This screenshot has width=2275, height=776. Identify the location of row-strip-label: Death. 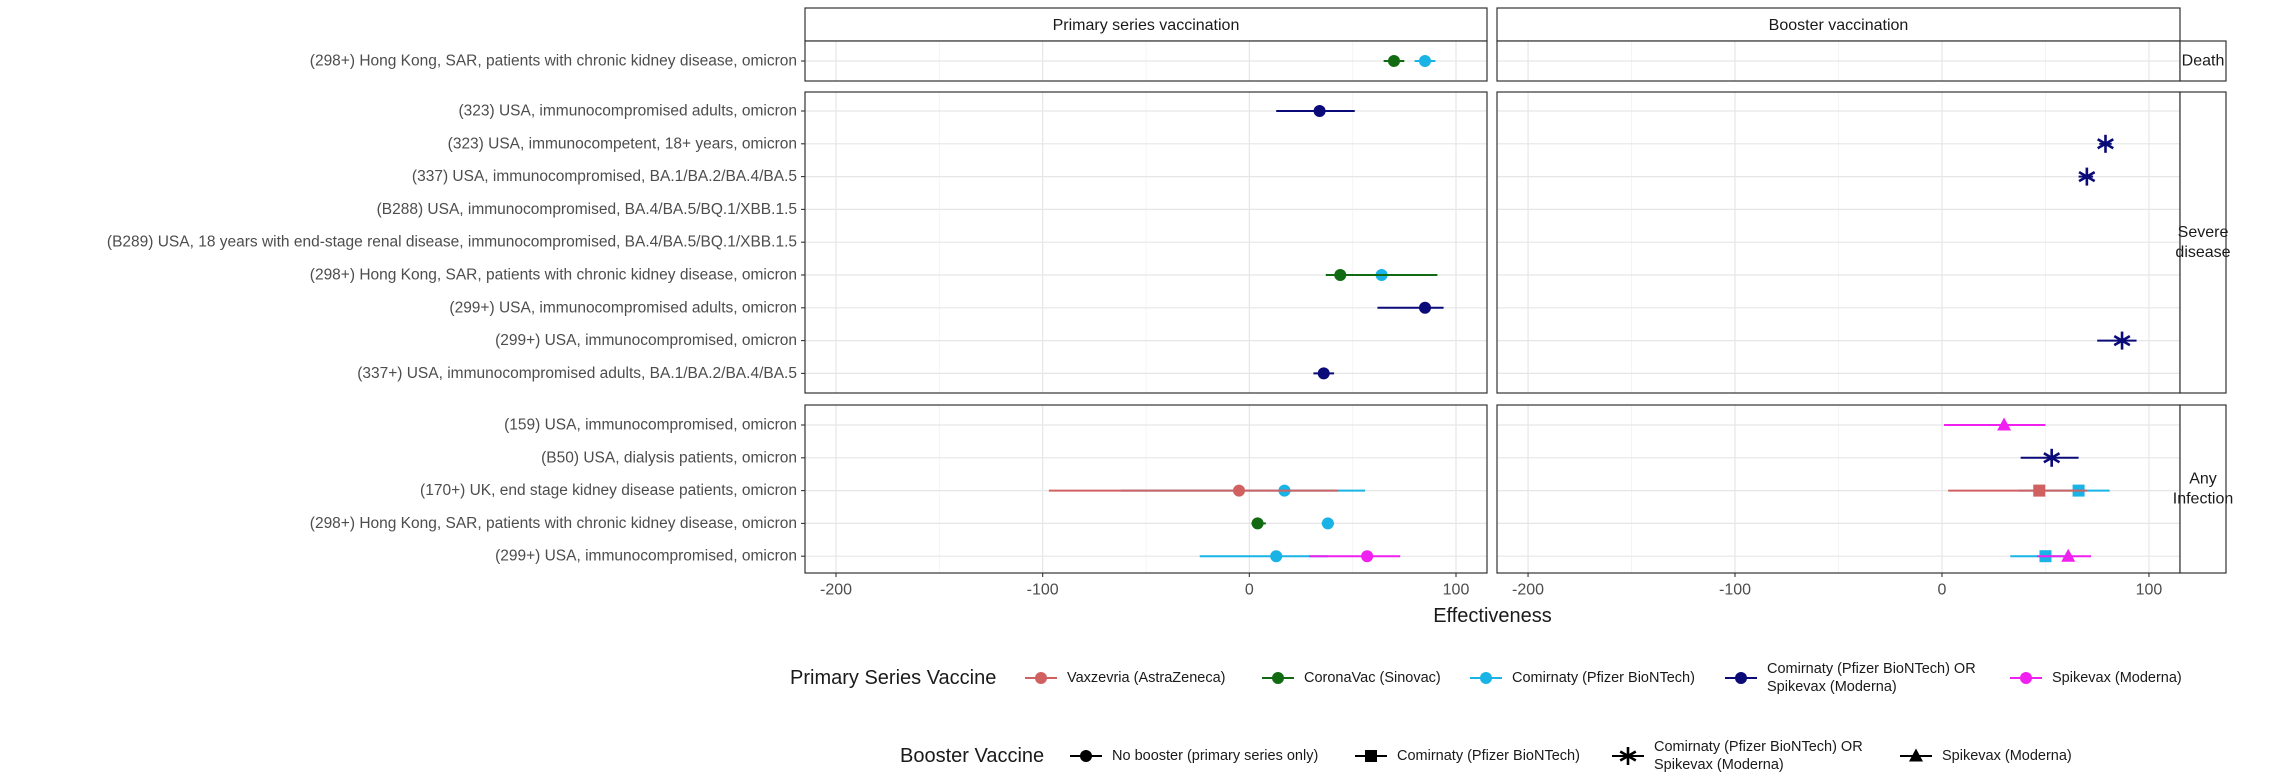
(2203, 61).